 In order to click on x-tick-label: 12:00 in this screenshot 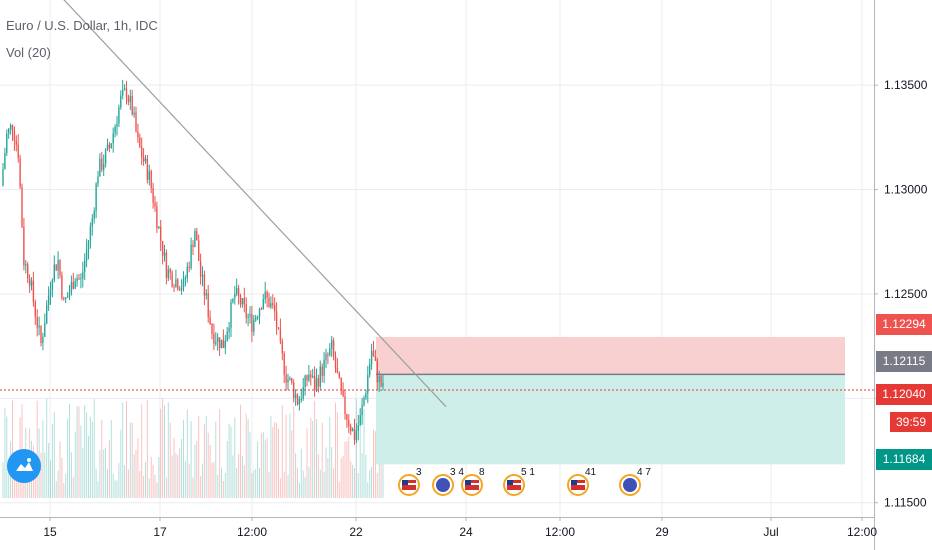, I will do `click(862, 532)`.